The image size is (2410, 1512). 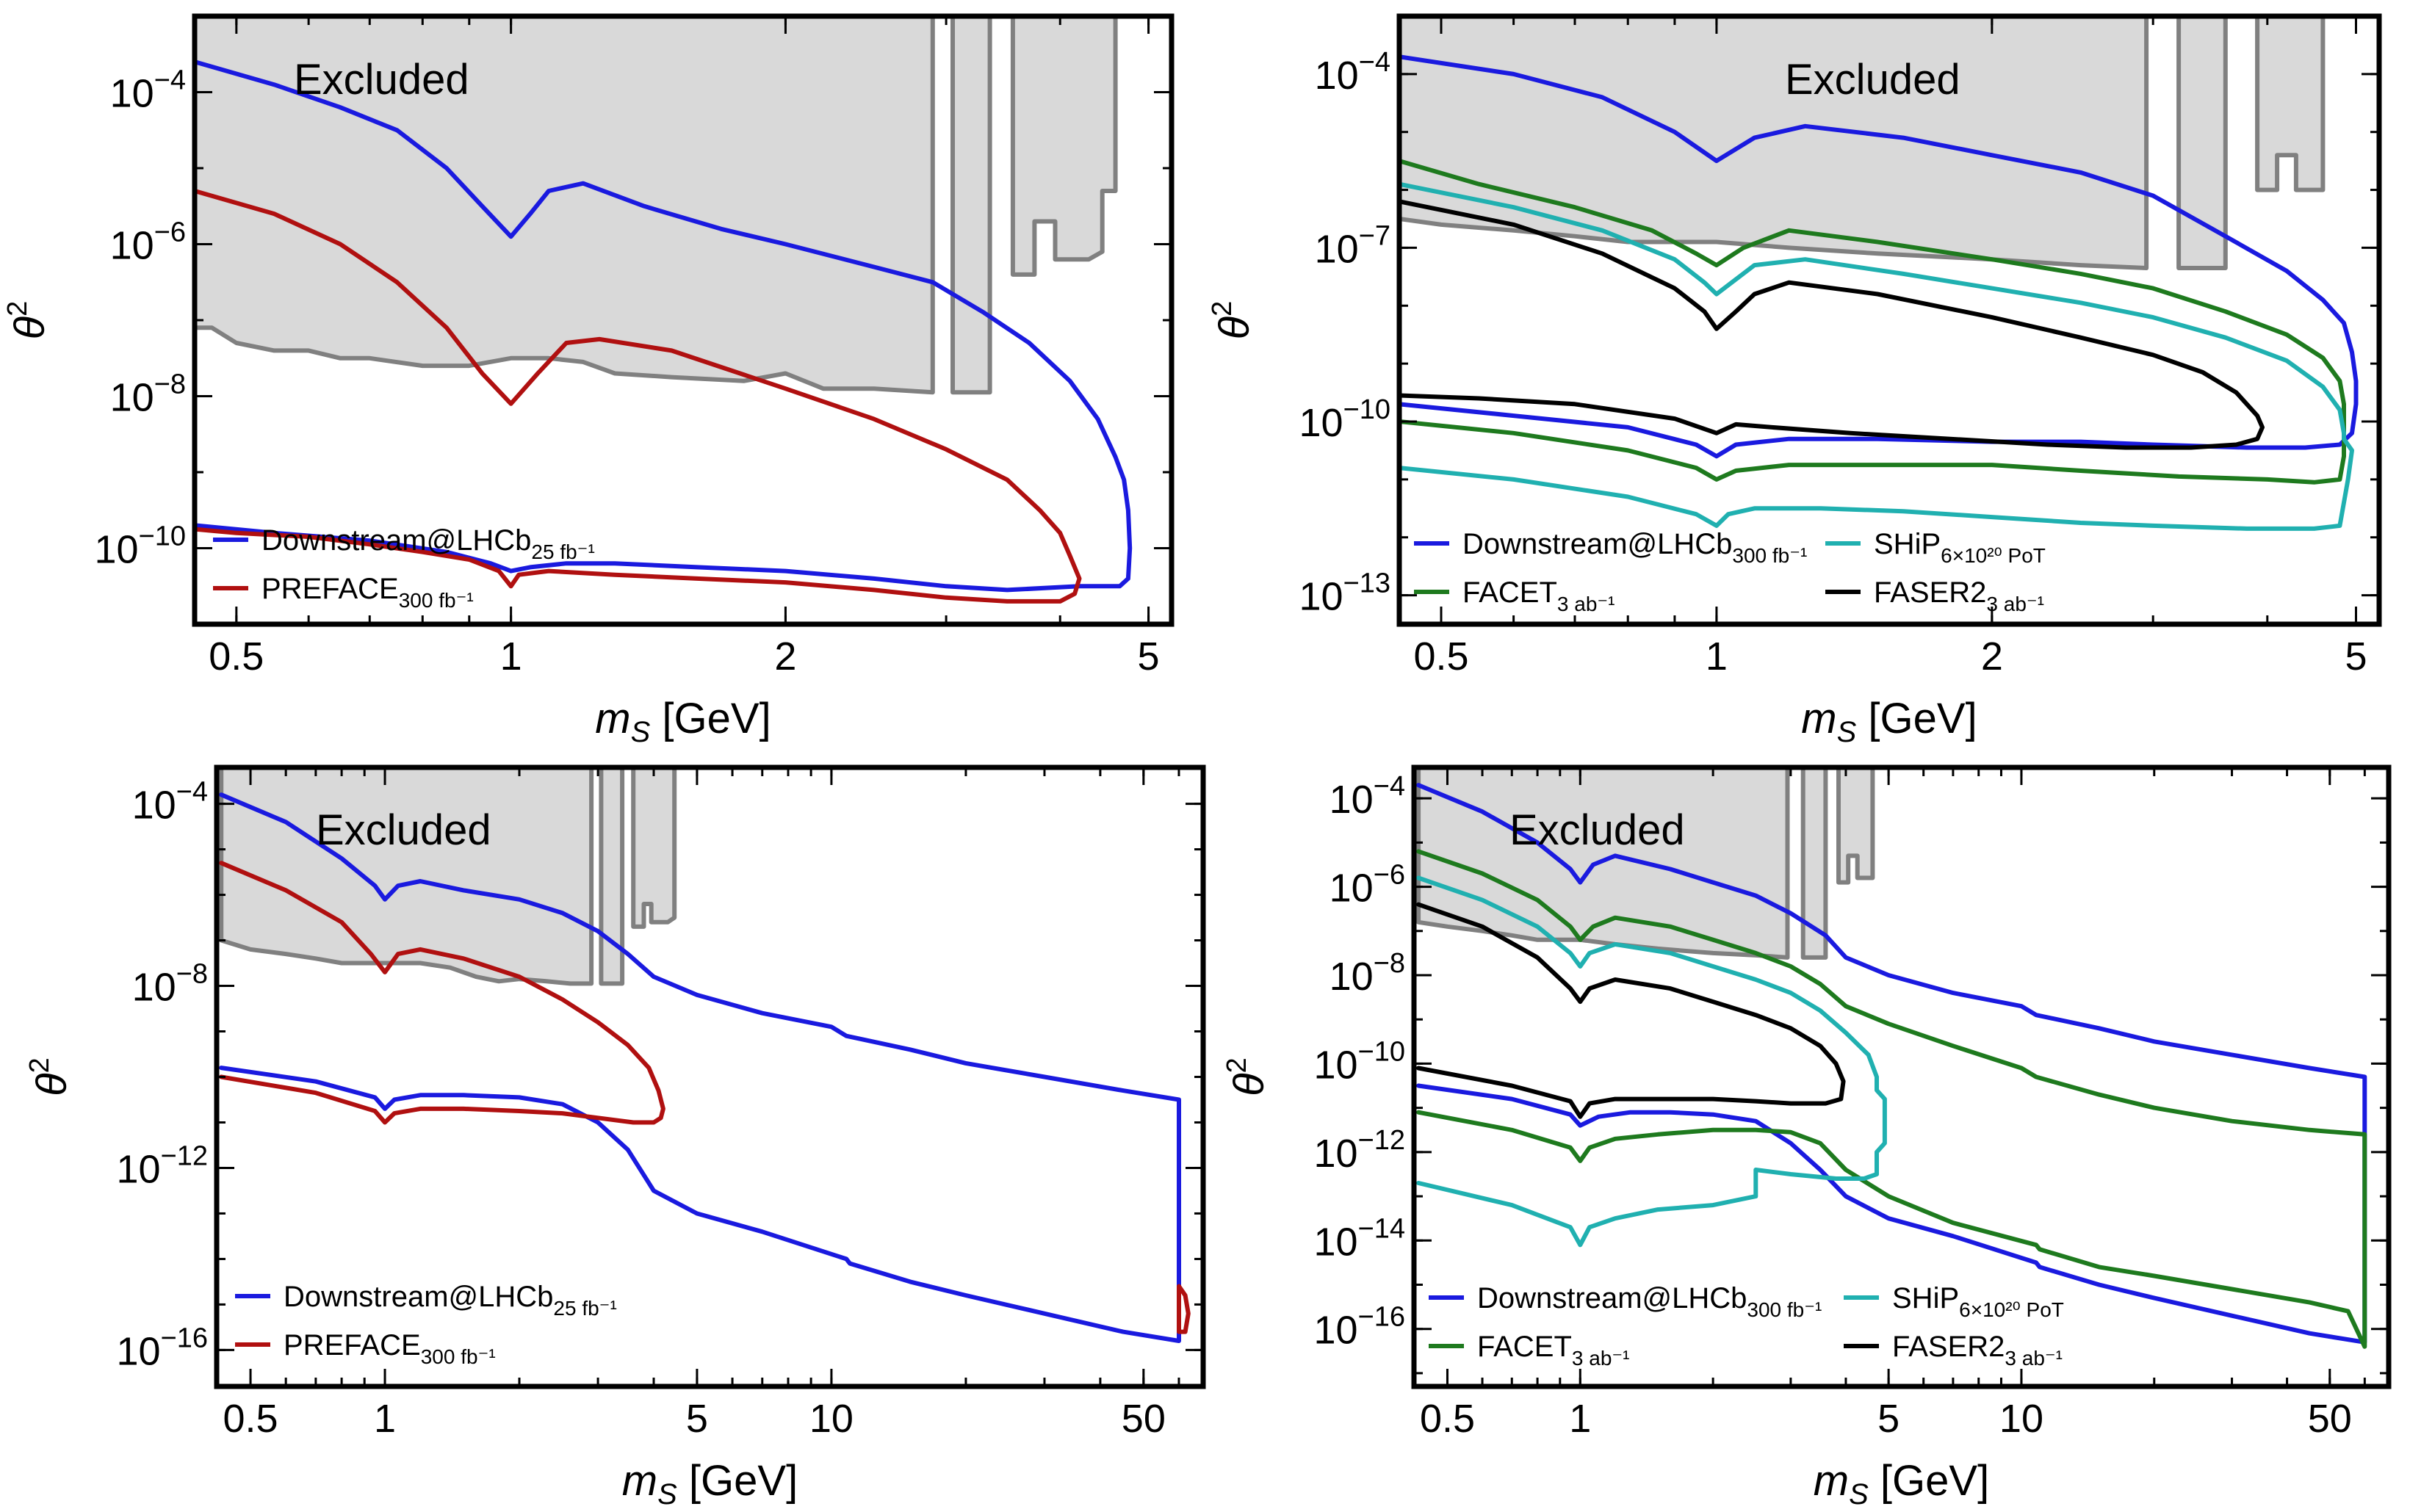 What do you see at coordinates (1586, 604) in the screenshot?
I see `legend-label-subscript: 3 ab⁻¹` at bounding box center [1586, 604].